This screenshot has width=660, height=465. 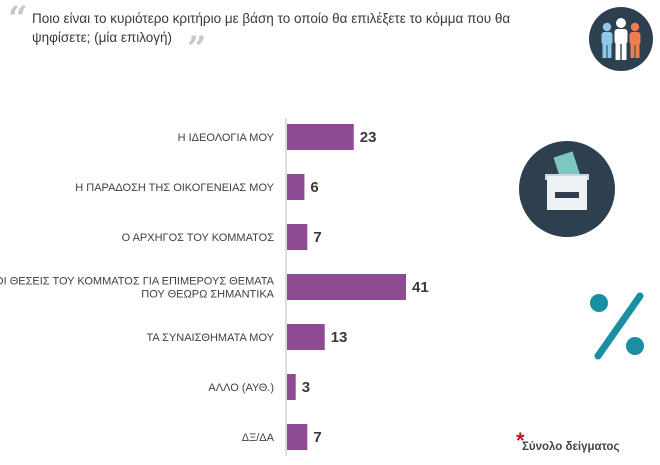 What do you see at coordinates (241, 388) in the screenshot?
I see `category-label-6: ΑΛΛΟ (ΑΥΘ.)` at bounding box center [241, 388].